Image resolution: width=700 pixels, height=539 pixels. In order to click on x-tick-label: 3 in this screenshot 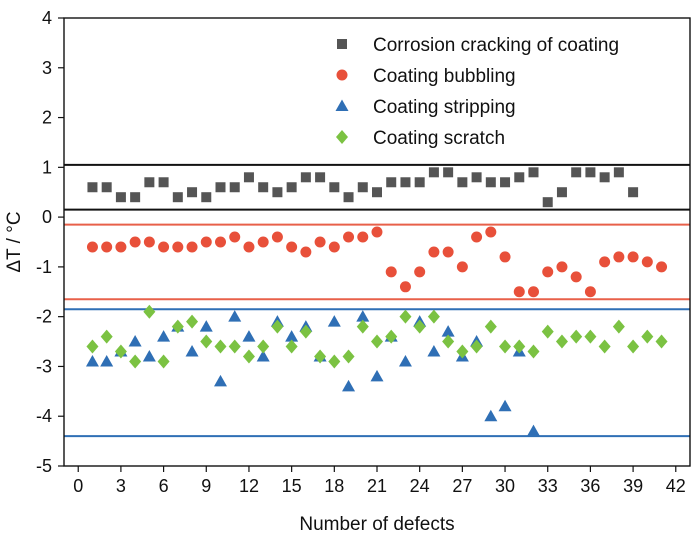, I will do `click(121, 486)`.